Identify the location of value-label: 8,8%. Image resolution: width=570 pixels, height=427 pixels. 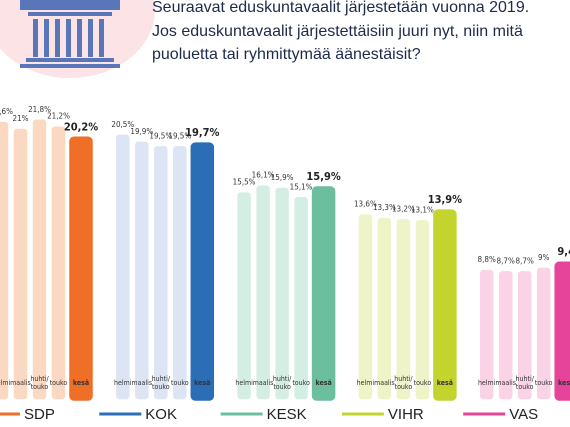
(487, 259).